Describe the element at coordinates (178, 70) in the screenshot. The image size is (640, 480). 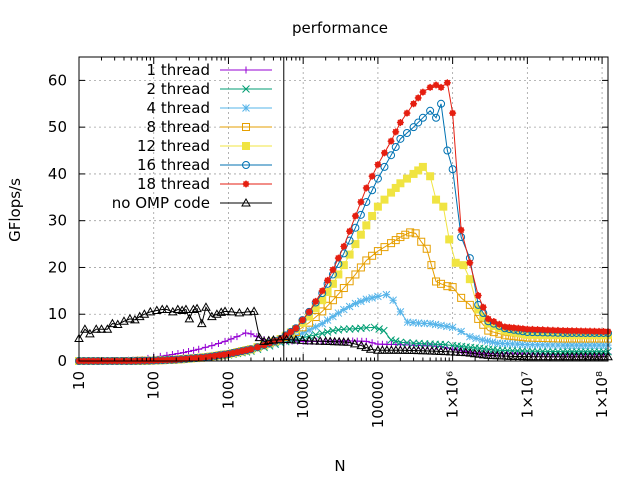
I see `legend-label: 1 thread` at that location.